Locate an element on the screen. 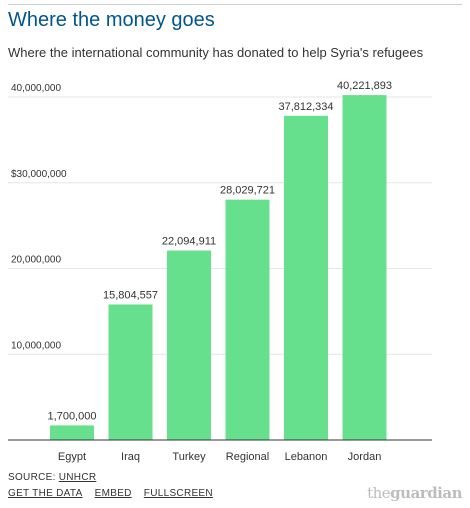  data-label: 40,221,893 is located at coordinates (364, 86).